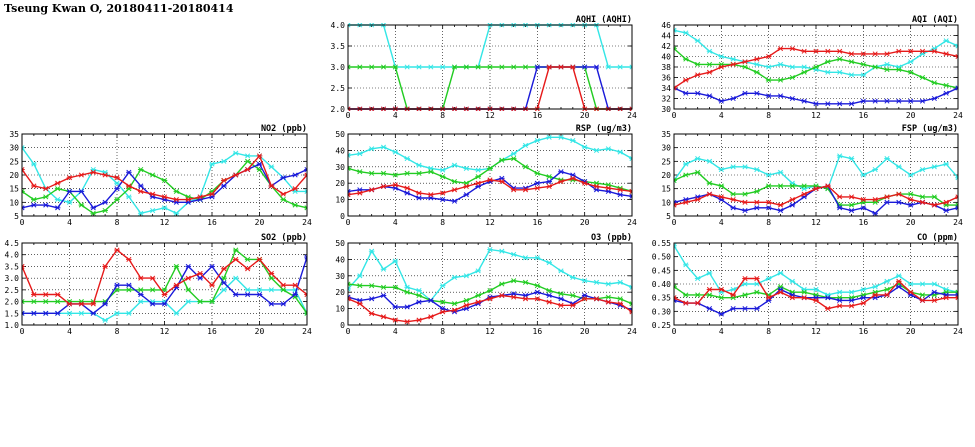 The height and width of the screenshot is (447, 975). I want to click on y-tick-label: 35, so click(14, 134).